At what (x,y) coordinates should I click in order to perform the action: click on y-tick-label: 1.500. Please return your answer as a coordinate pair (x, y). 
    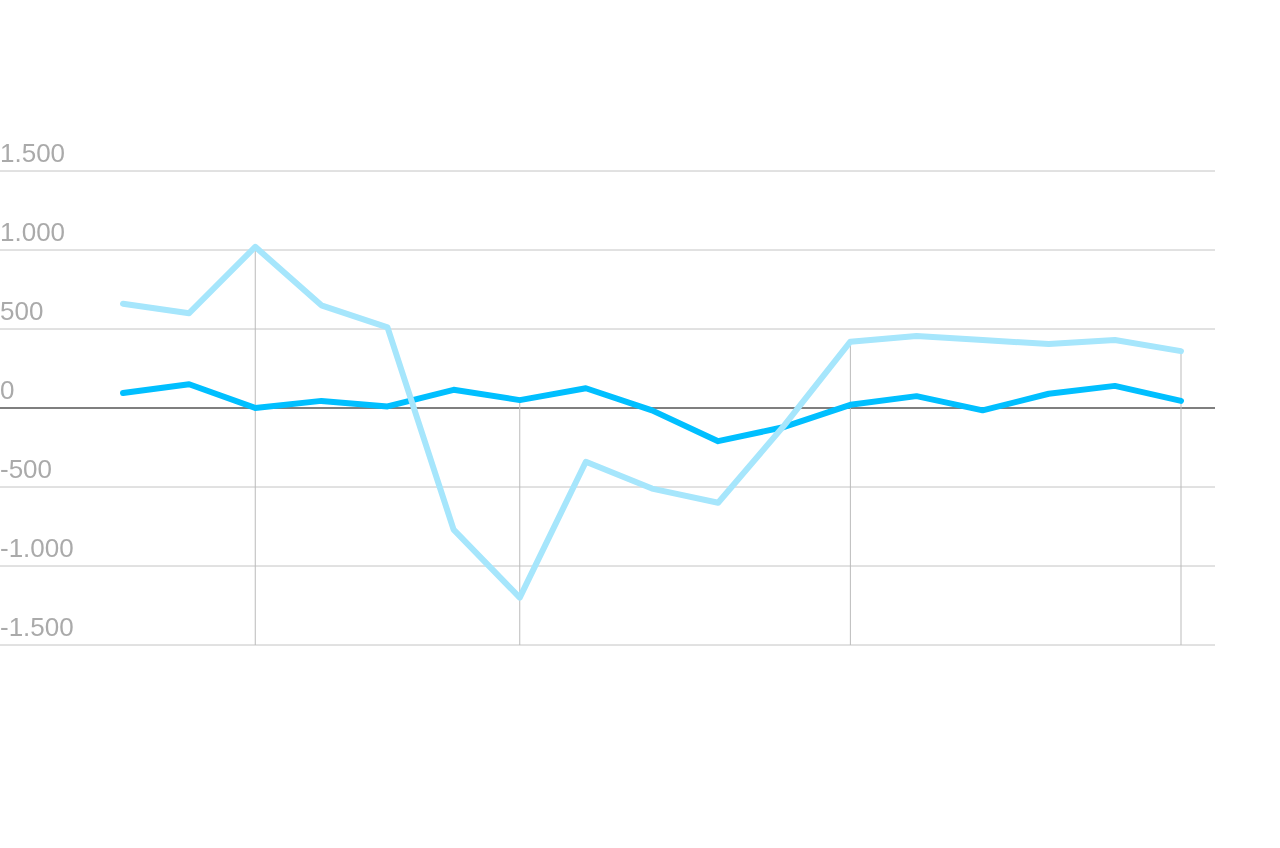
    Looking at the image, I should click on (33, 153).